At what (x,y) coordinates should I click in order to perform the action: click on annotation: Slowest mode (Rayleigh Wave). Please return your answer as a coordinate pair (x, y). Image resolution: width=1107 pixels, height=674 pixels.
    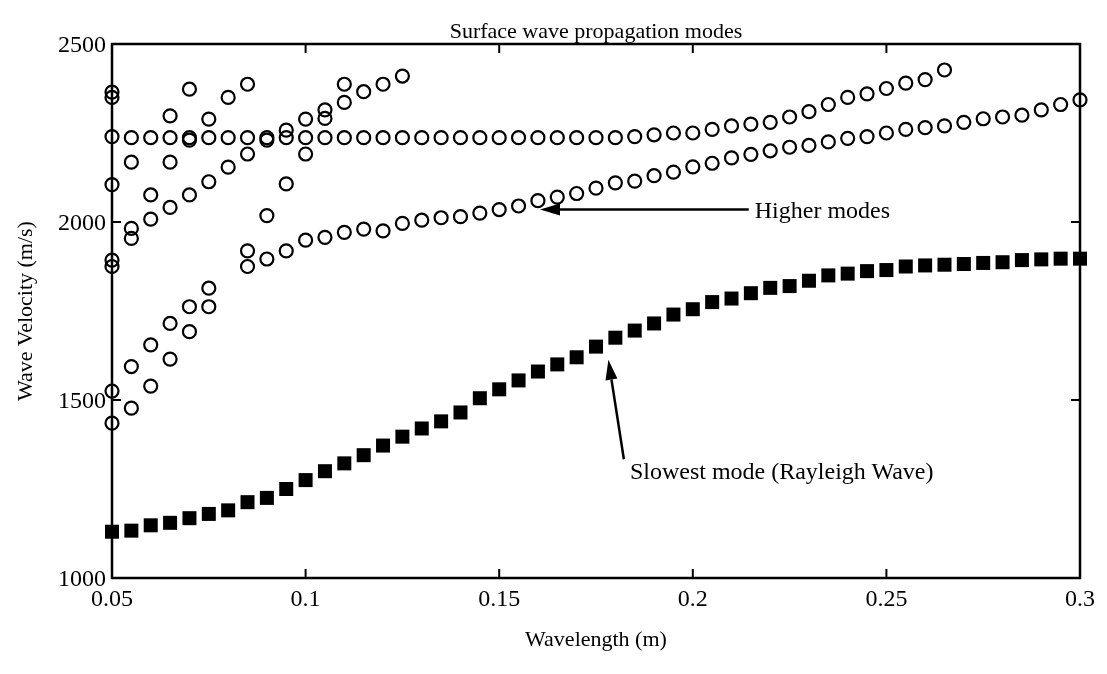
    Looking at the image, I should click on (781, 471).